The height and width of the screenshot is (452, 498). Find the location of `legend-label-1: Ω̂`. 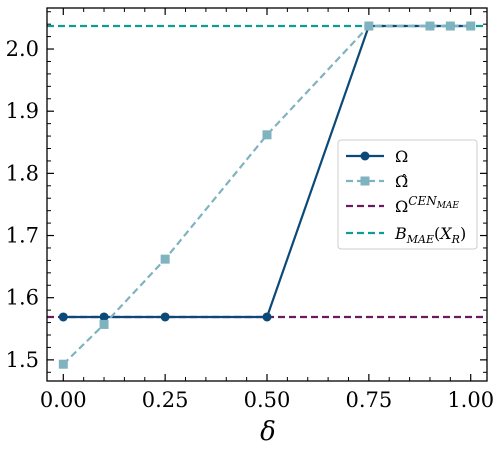

legend-label-1: Ω̂ is located at coordinates (401, 181).